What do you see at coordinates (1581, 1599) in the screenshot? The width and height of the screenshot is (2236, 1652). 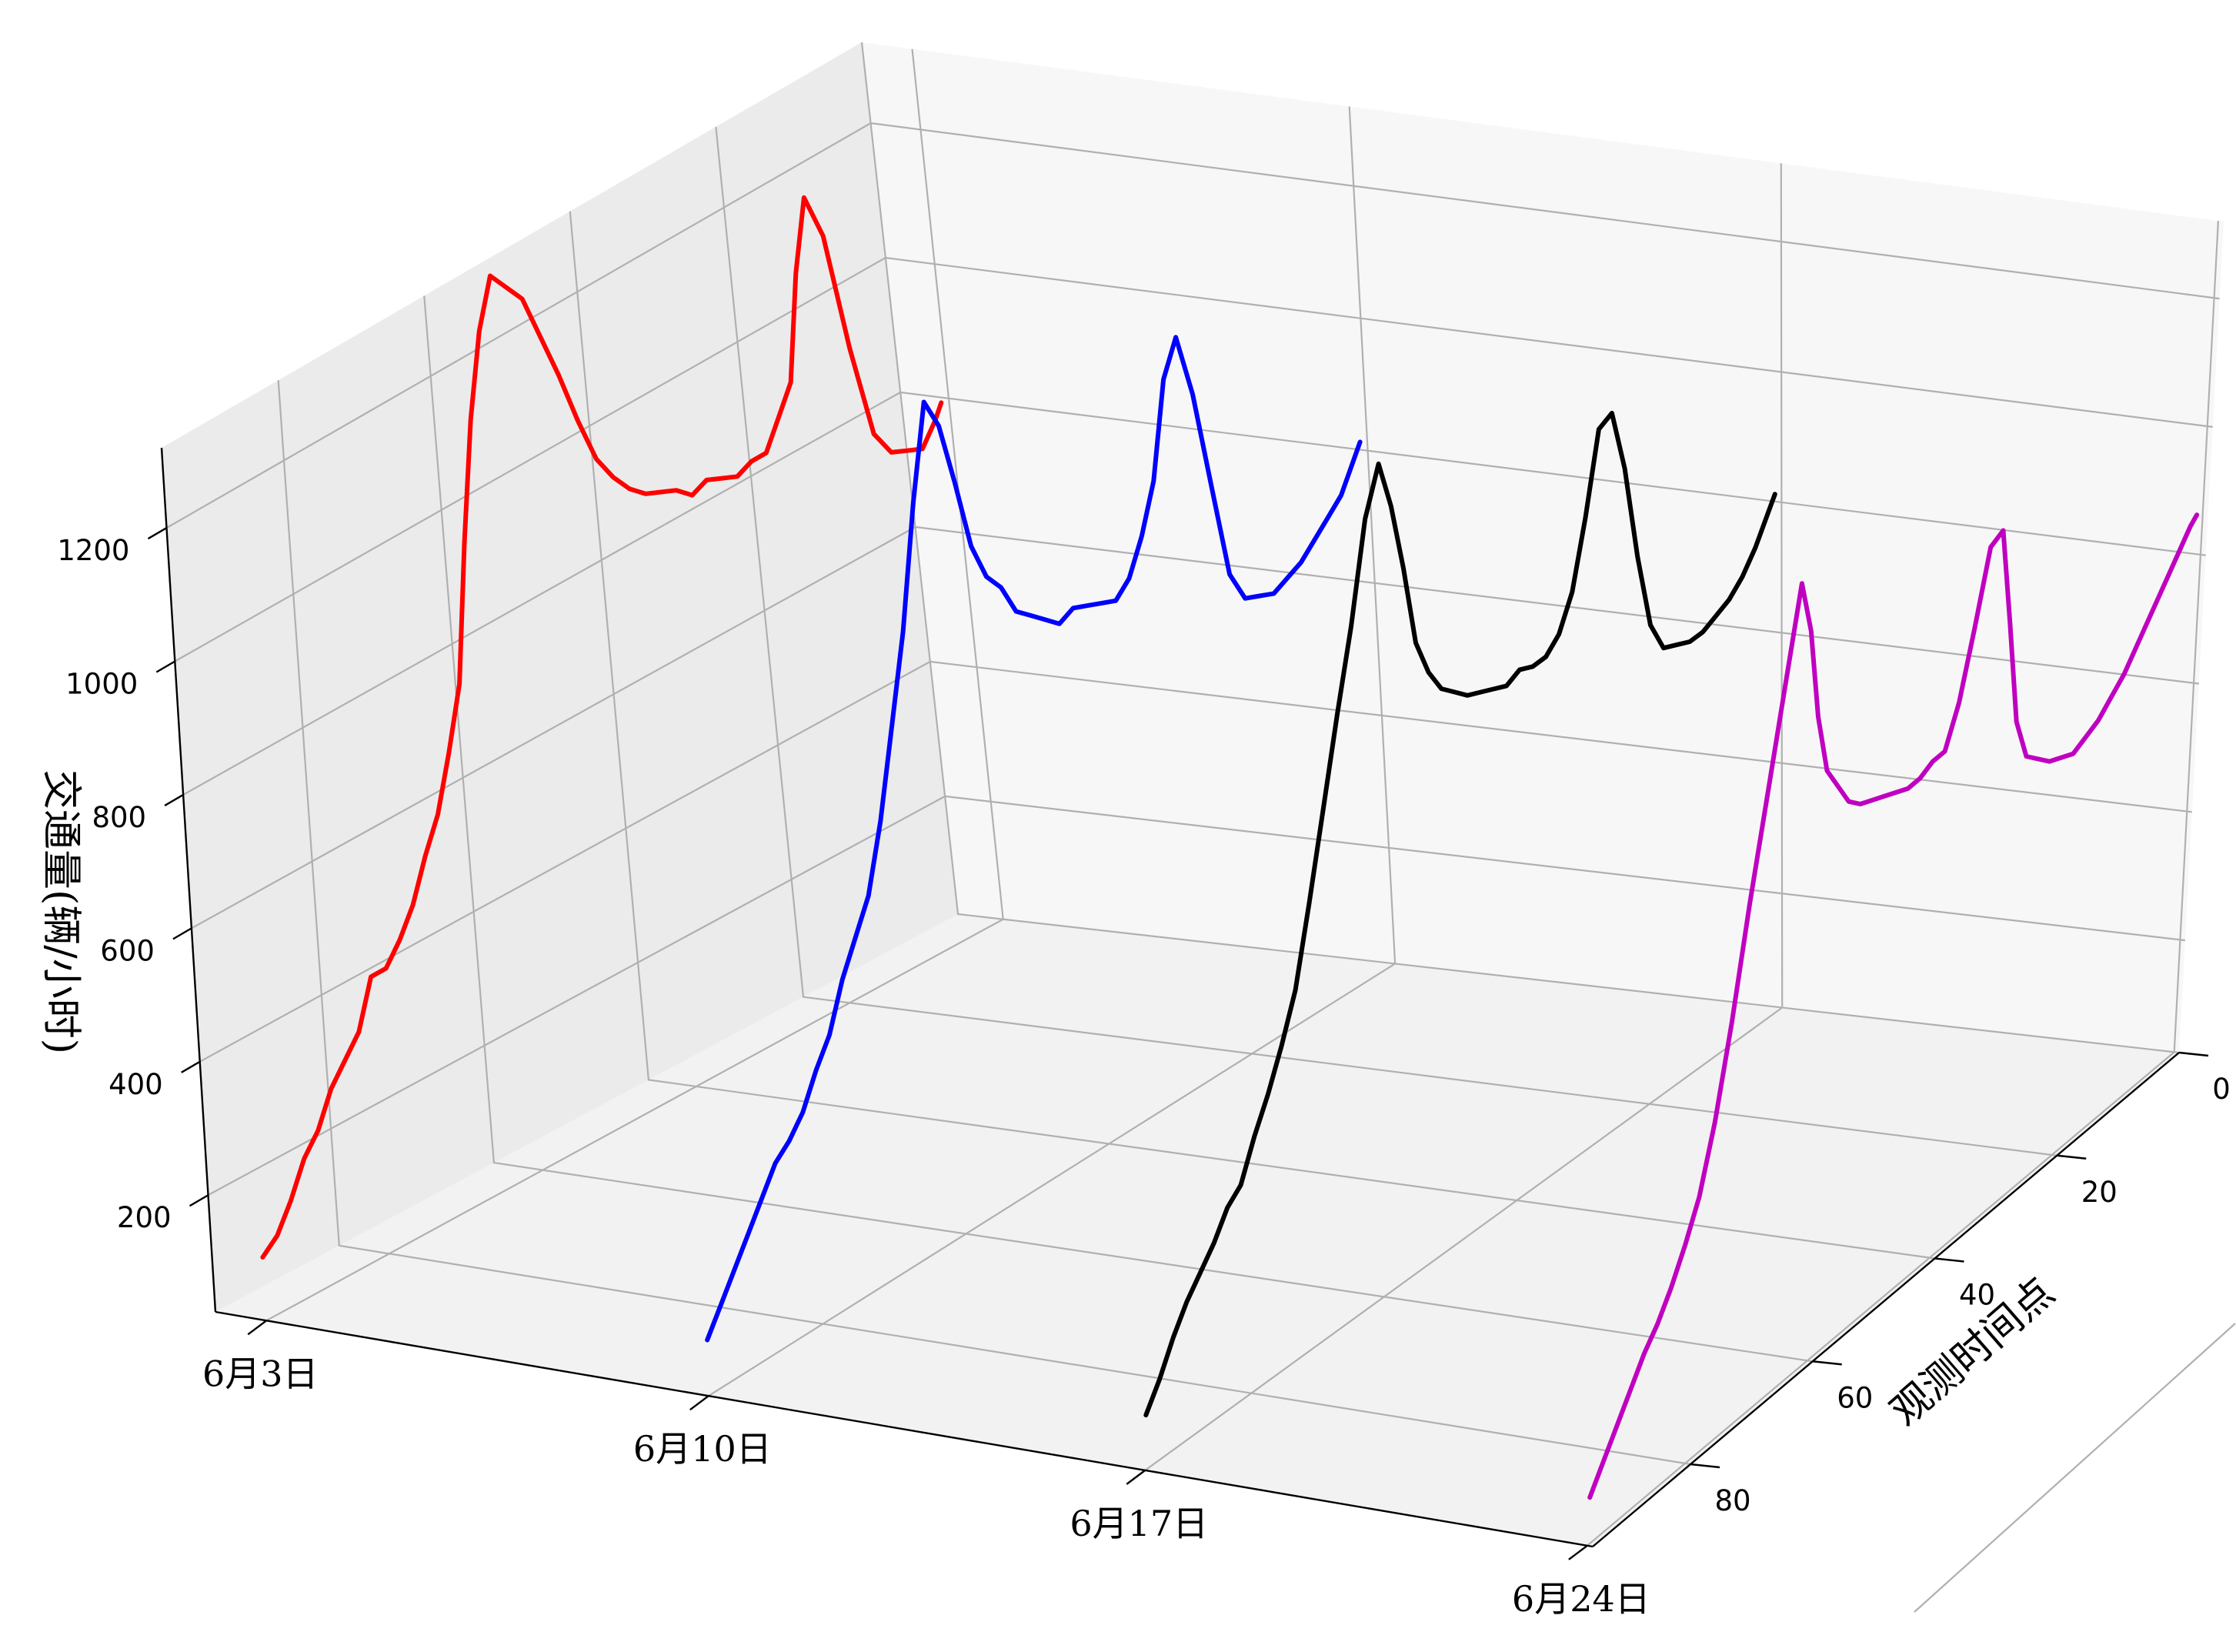 I see `x-tick-label: 6月24日` at bounding box center [1581, 1599].